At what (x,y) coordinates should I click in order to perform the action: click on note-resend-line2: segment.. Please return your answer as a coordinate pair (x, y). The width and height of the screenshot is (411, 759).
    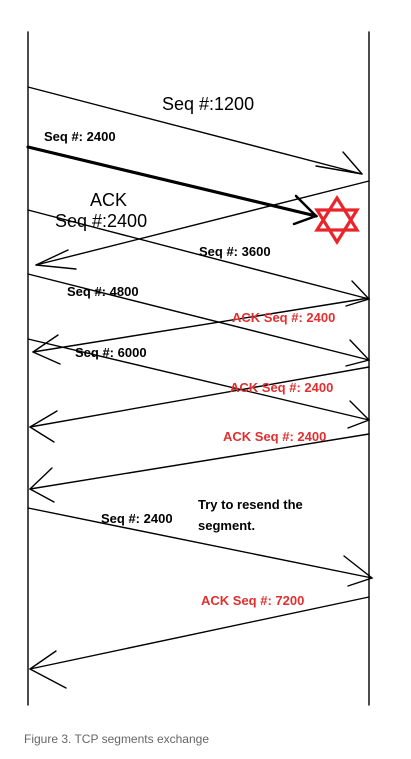
    Looking at the image, I should click on (226, 525).